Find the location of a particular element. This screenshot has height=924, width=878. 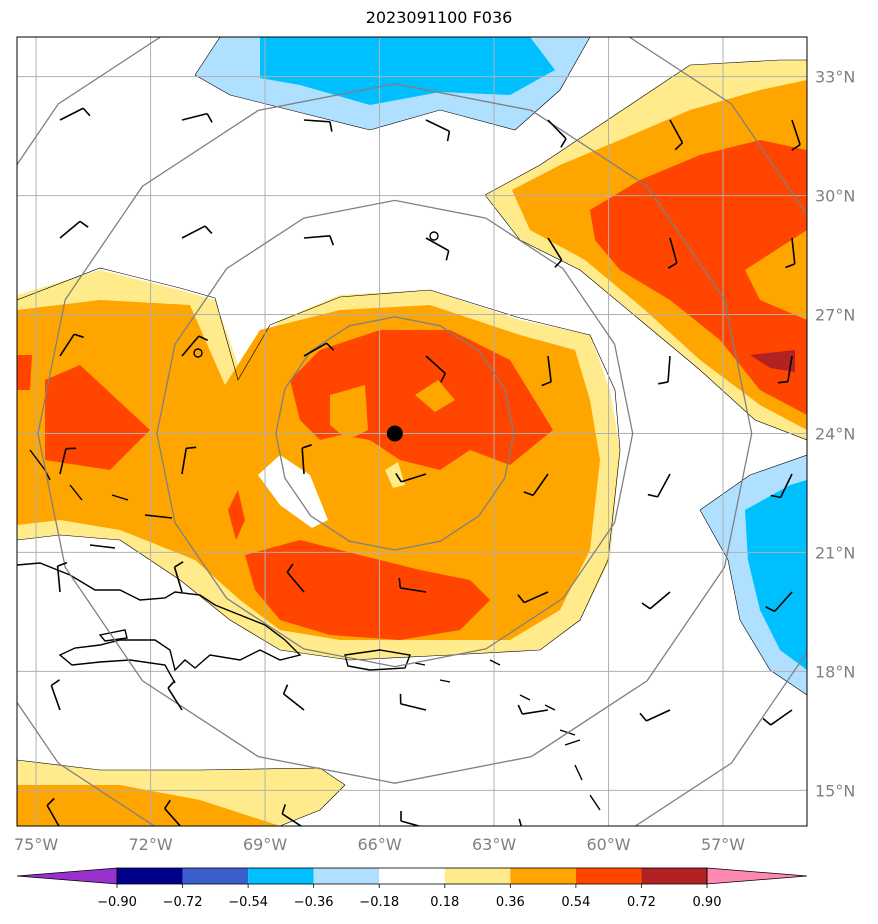

lon-tick-label: 75°W is located at coordinates (36, 844).